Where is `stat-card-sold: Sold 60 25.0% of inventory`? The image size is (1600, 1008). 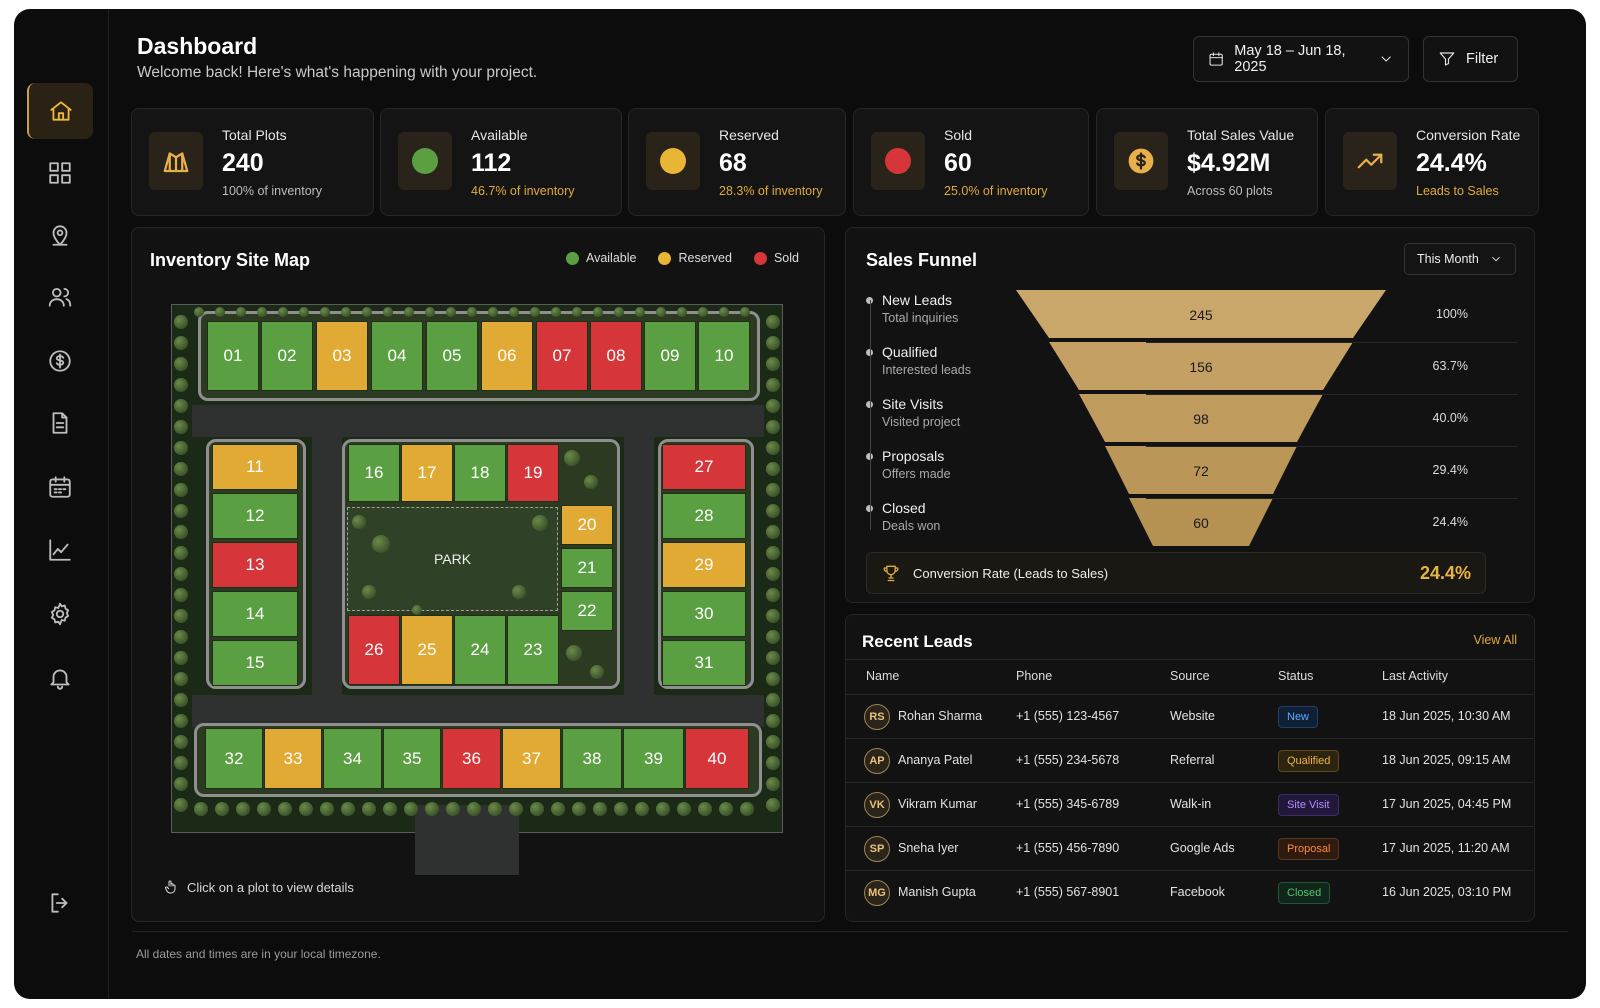
stat-card-sold: Sold 60 25.0% of inventory is located at coordinates (971, 162).